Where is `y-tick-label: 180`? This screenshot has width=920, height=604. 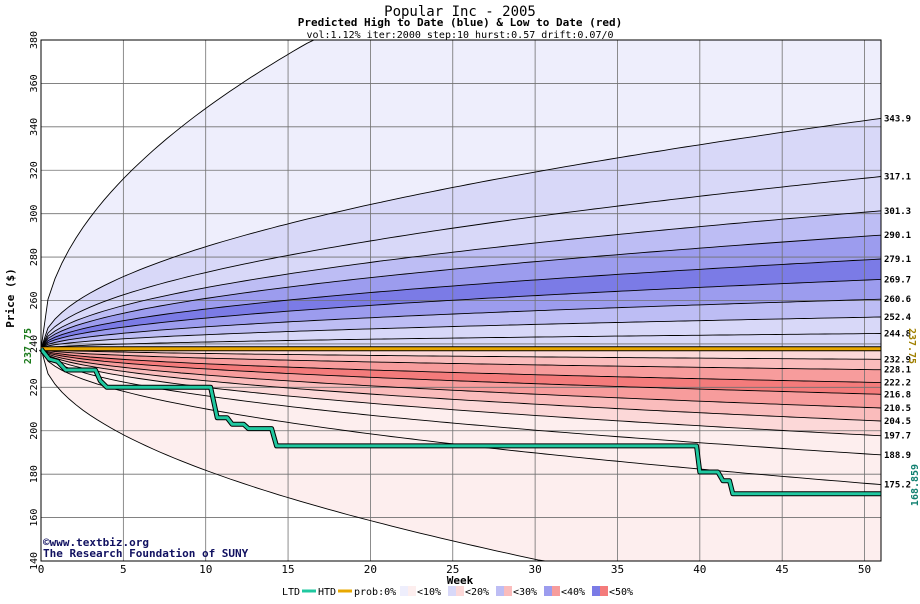
y-tick-label: 180 is located at coordinates (34, 474).